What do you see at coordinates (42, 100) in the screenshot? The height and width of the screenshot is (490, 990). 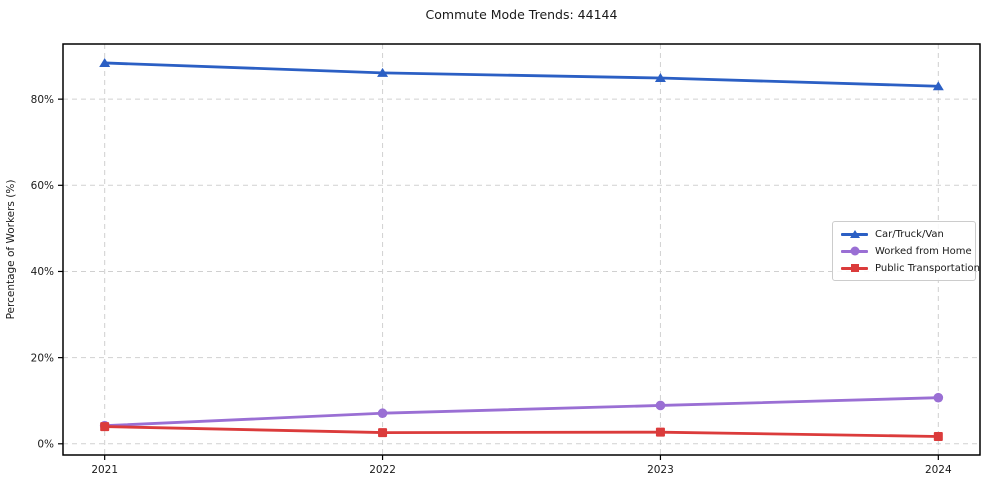 I see `y-tick-label: 80%` at bounding box center [42, 100].